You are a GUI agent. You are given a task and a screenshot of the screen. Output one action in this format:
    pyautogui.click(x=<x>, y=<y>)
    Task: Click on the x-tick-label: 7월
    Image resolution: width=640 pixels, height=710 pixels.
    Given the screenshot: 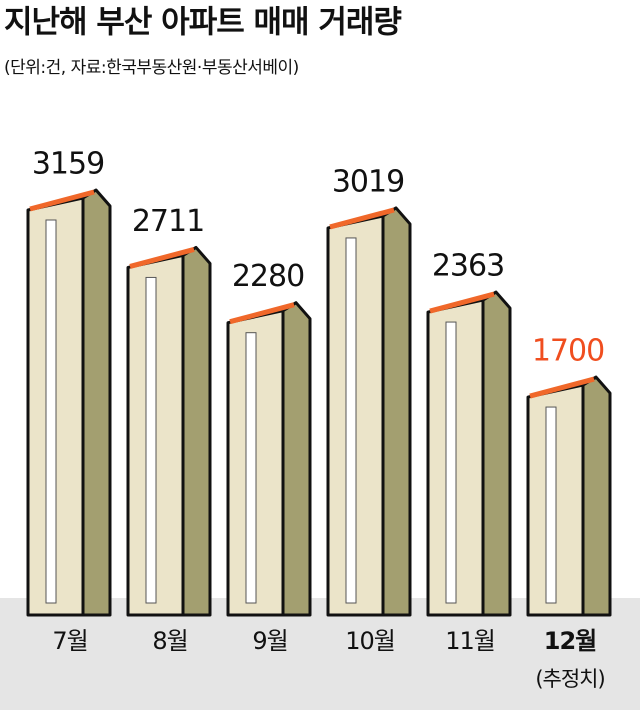 What is the action you would take?
    pyautogui.click(x=69, y=641)
    